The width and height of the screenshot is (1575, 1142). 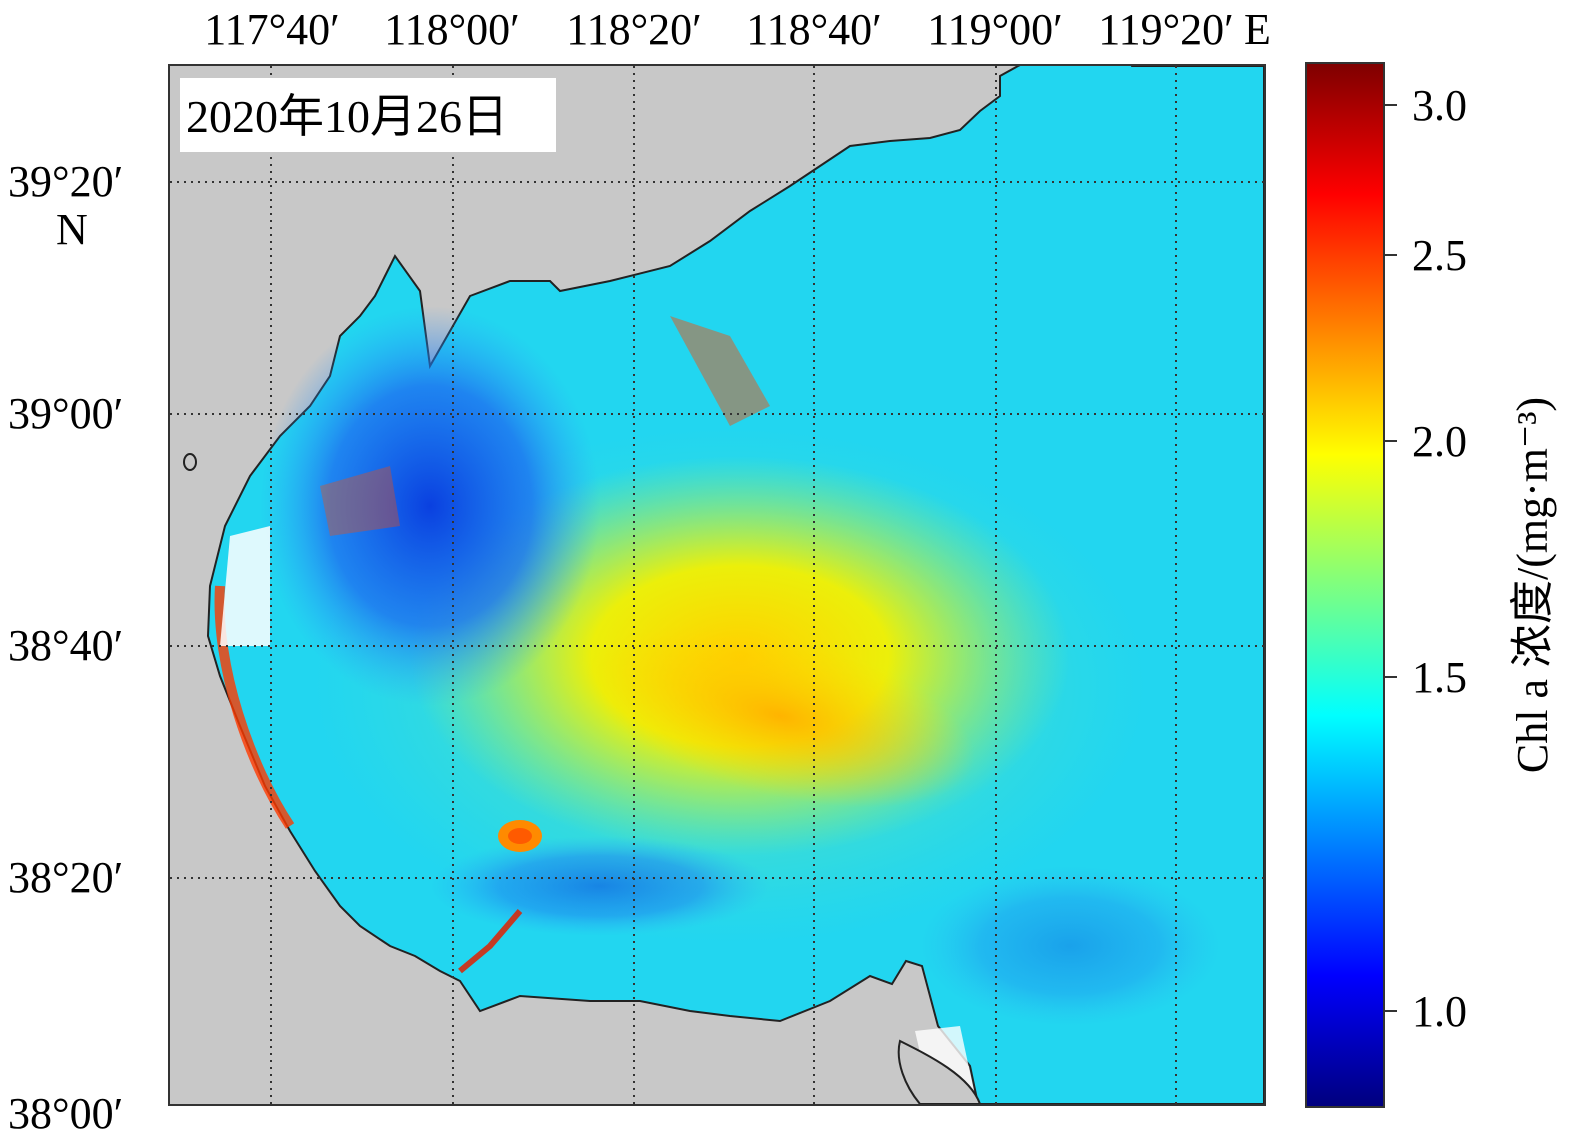 What do you see at coordinates (520, 836) in the screenshot?
I see `orange-spot-core` at bounding box center [520, 836].